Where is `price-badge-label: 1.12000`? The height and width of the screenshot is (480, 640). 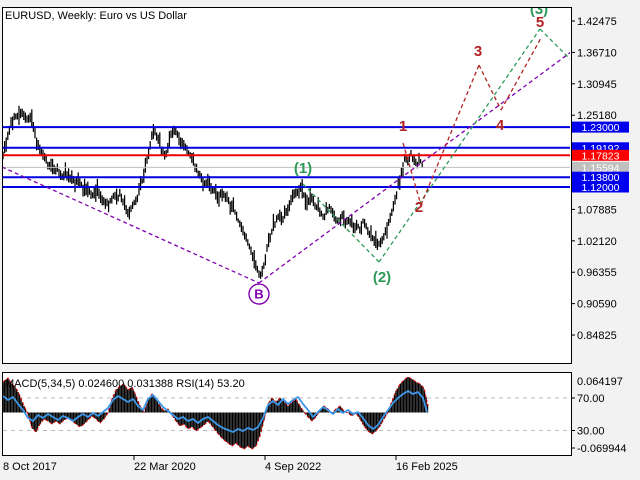 price-badge-label: 1.12000 is located at coordinates (601, 188).